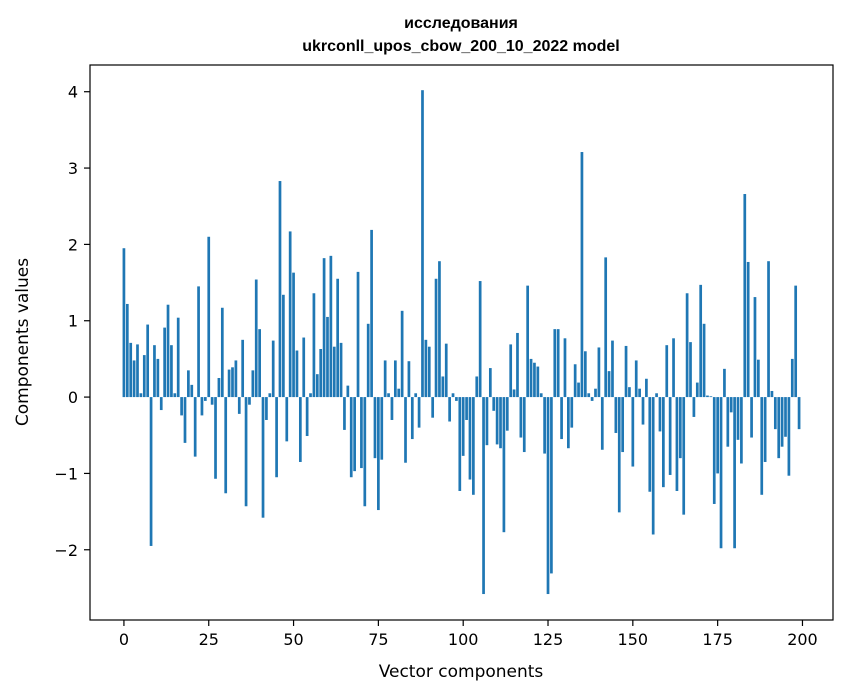 The width and height of the screenshot is (847, 696). What do you see at coordinates (66, 473) in the screenshot?
I see `y-tick-label: −1` at bounding box center [66, 473].